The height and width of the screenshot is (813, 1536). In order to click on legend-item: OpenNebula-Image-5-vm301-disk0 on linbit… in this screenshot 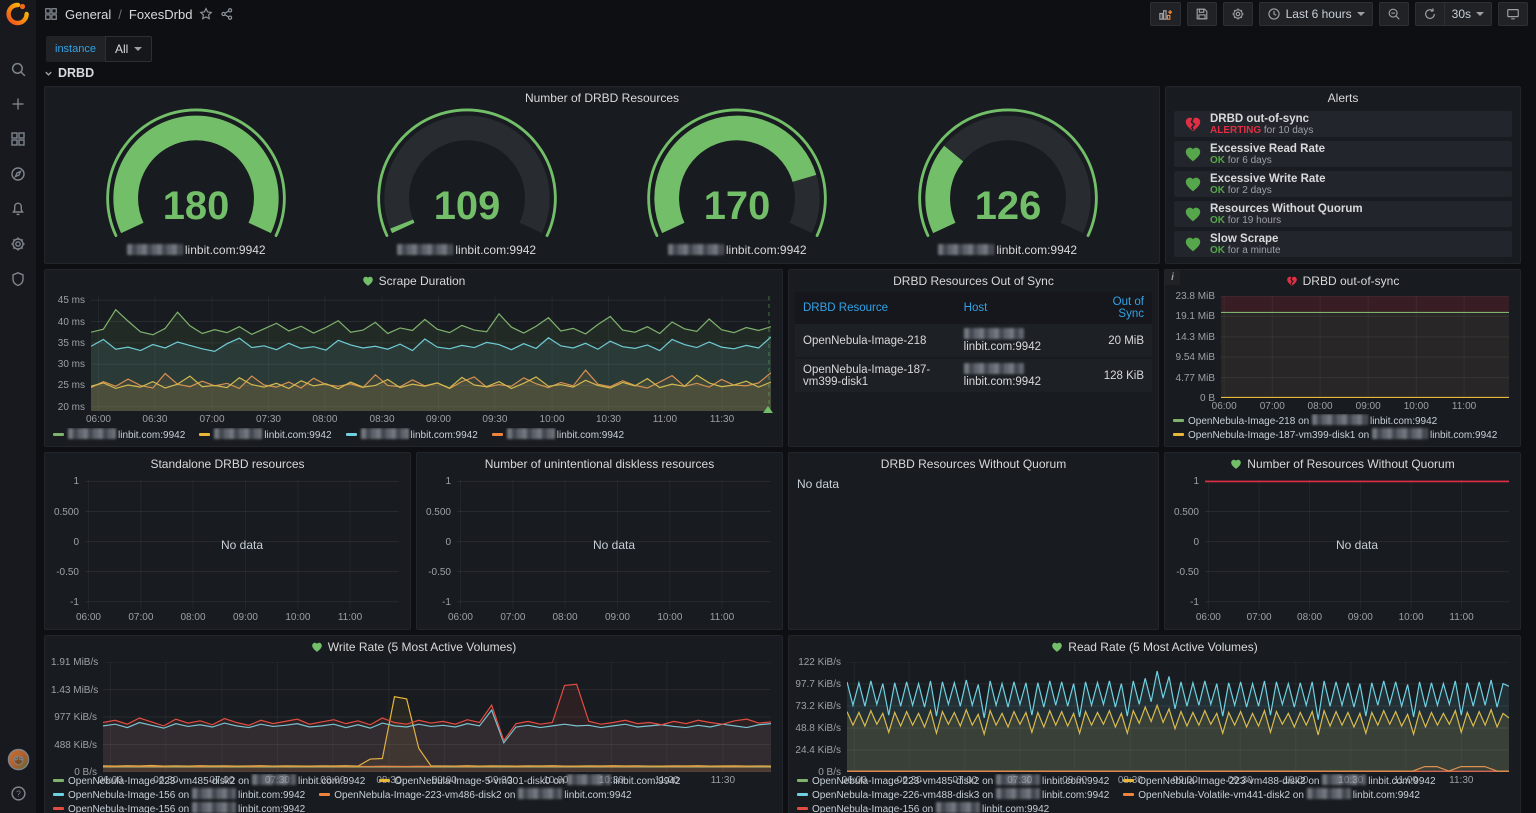, I will do `click(529, 781)`.